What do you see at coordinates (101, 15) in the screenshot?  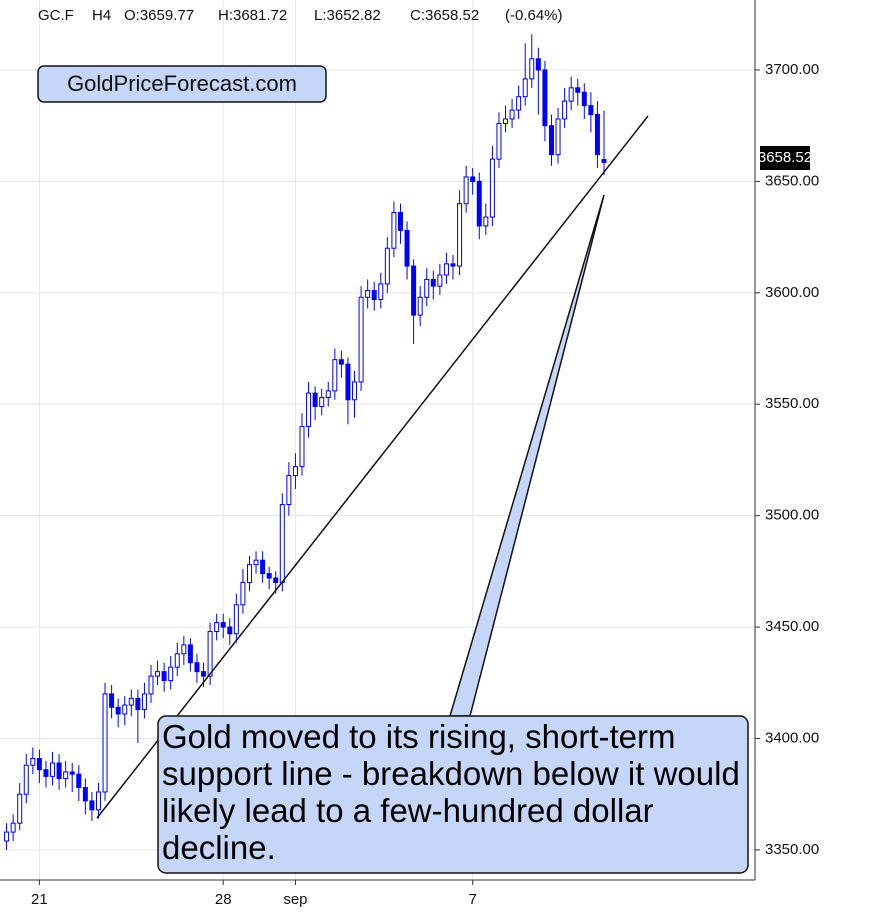 I see `interval: H4` at bounding box center [101, 15].